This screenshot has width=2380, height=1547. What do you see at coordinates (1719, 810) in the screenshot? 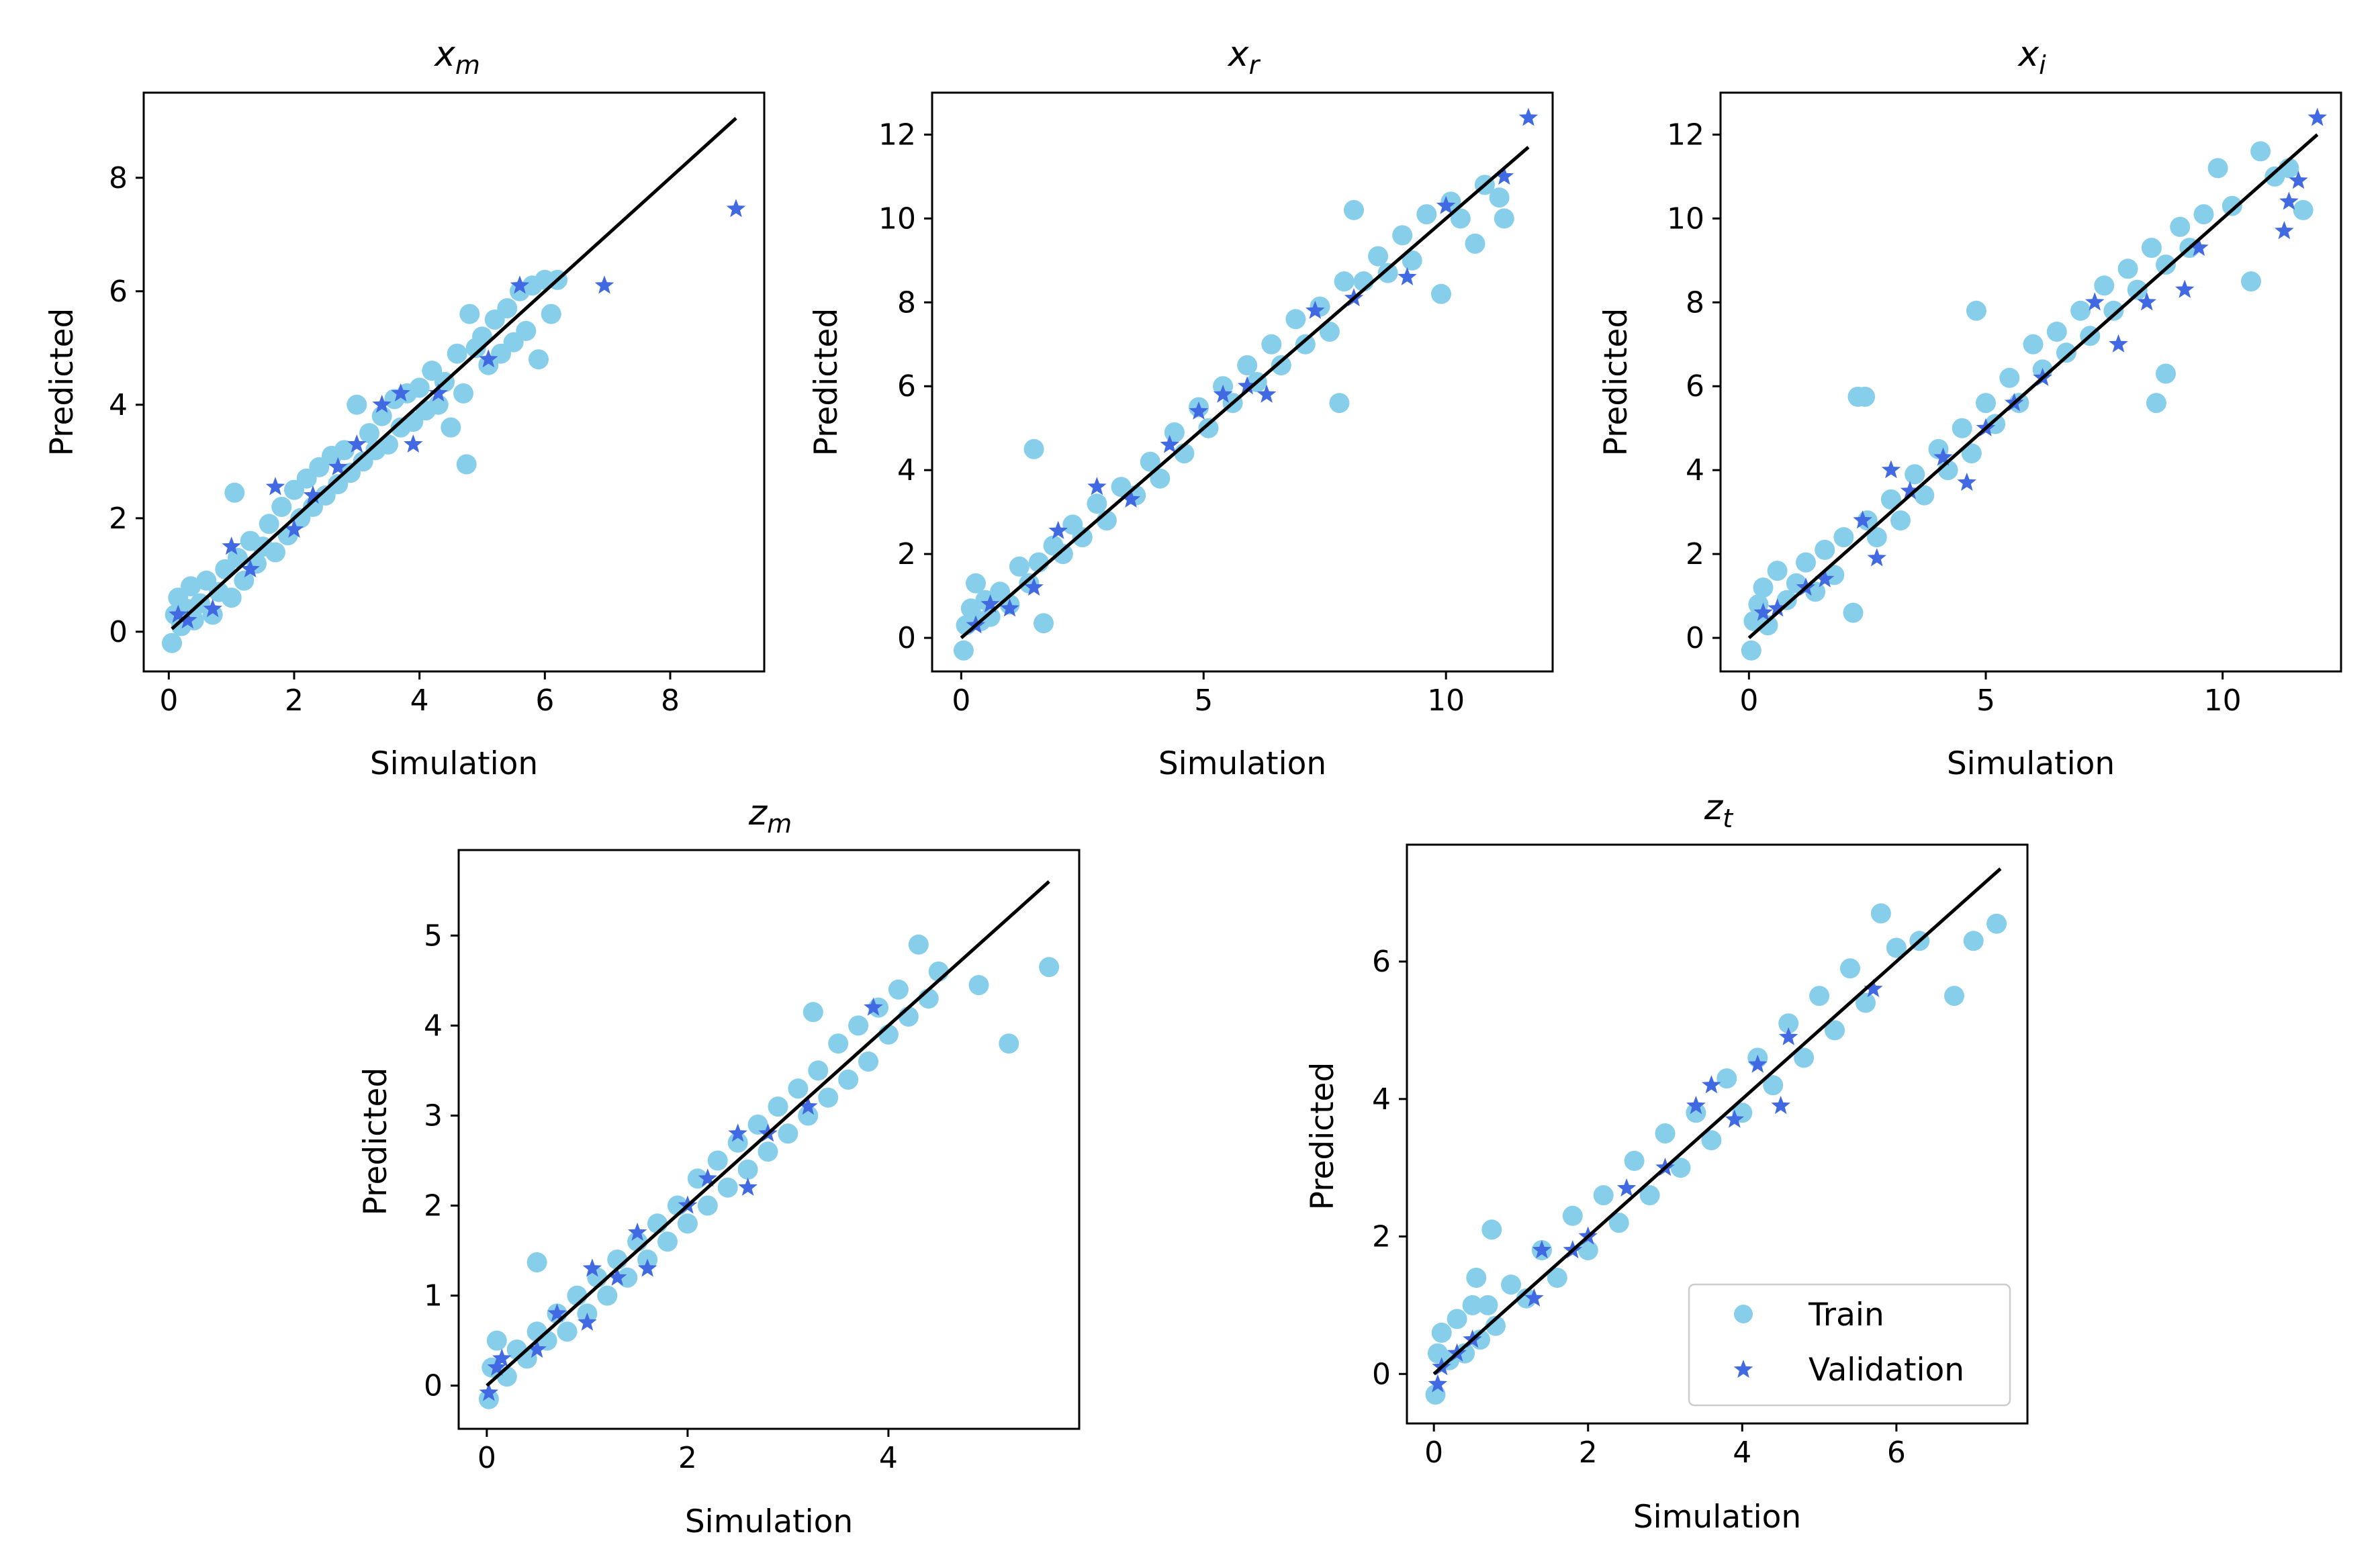
I see `panel-title: zt` at bounding box center [1719, 810].